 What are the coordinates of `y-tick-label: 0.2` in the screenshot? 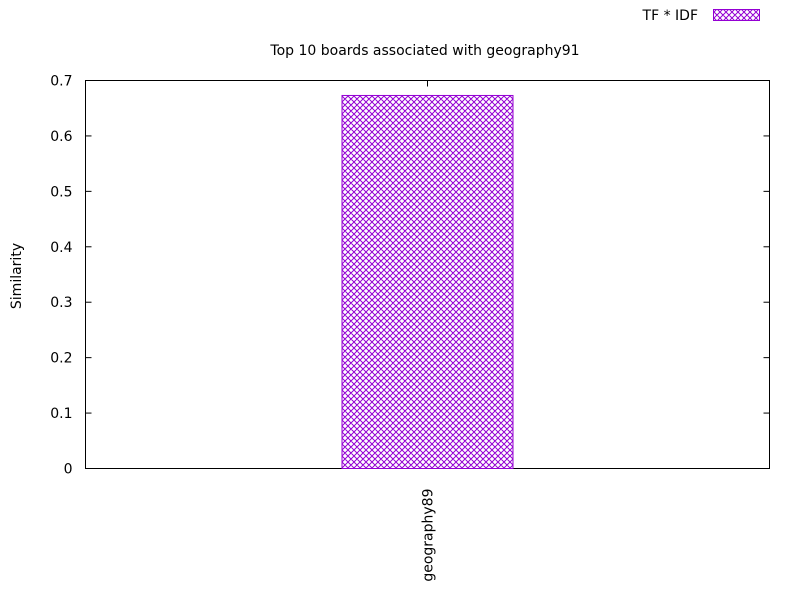 It's located at (61, 359).